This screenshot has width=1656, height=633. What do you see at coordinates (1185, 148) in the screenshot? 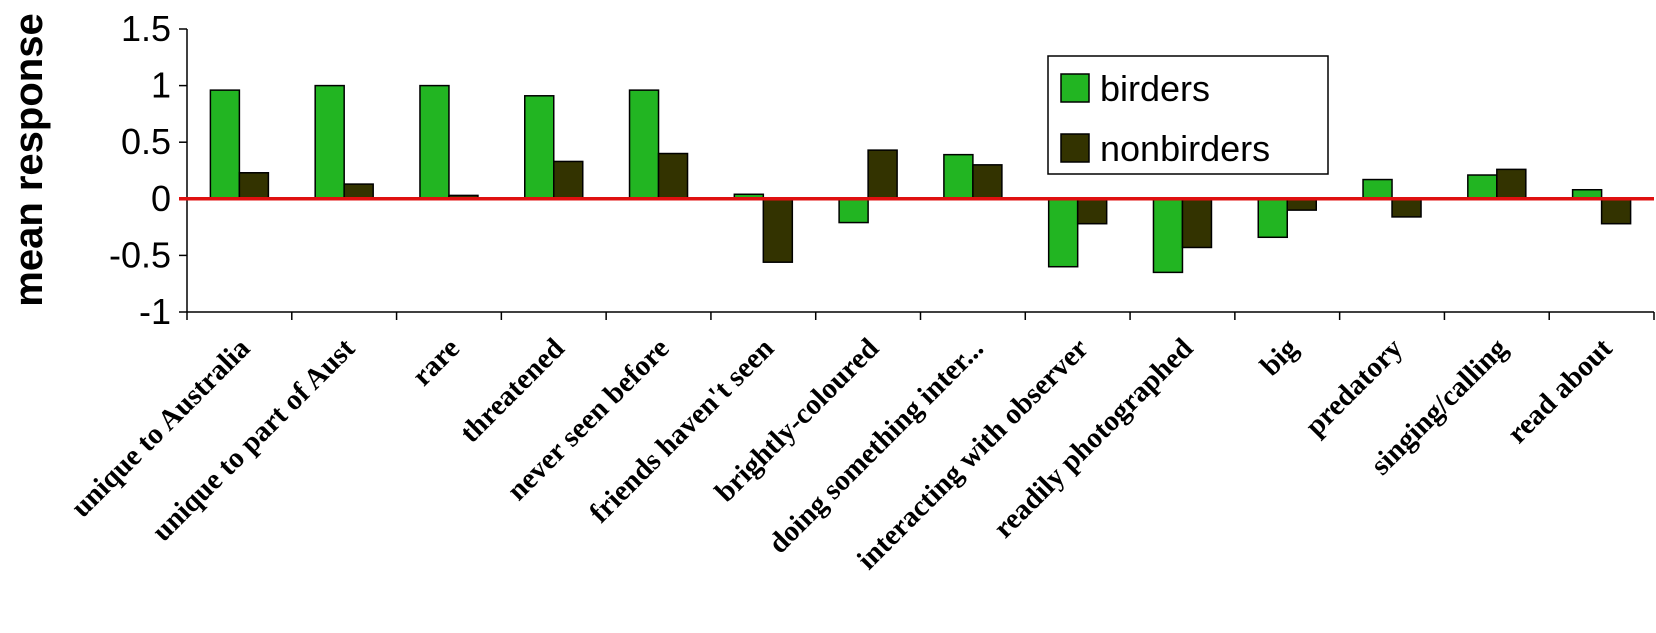
I see `legend-label-nonbirders: nonbirders` at bounding box center [1185, 148].